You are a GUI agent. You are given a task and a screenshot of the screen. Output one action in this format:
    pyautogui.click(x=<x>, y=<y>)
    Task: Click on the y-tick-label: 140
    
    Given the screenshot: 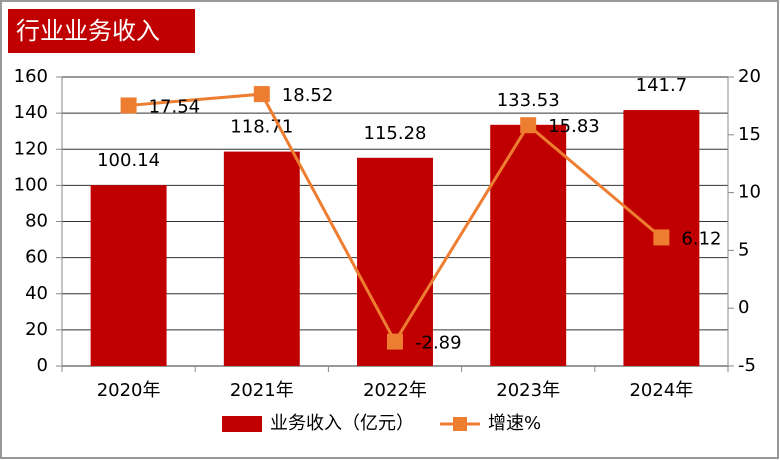 What is the action you would take?
    pyautogui.click(x=31, y=112)
    